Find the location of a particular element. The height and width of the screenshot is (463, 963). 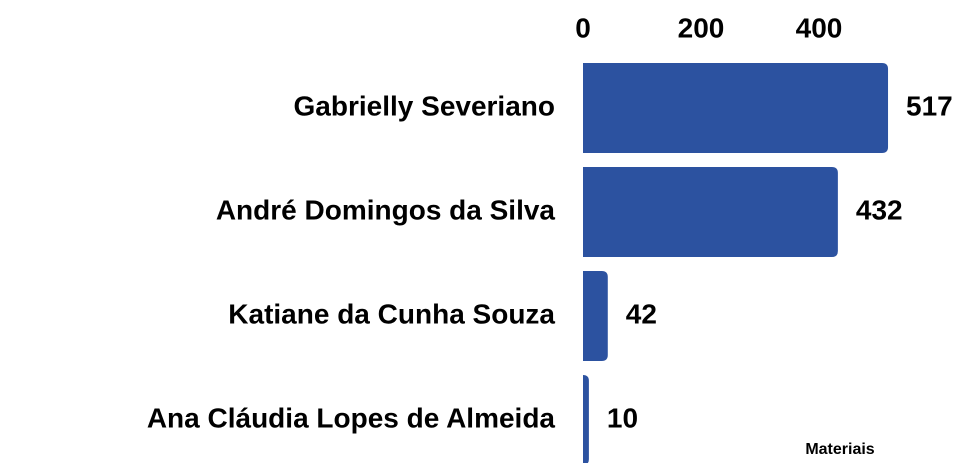

y-tick-label: Ana Cláudia Lopes de Almeida is located at coordinates (351, 417).